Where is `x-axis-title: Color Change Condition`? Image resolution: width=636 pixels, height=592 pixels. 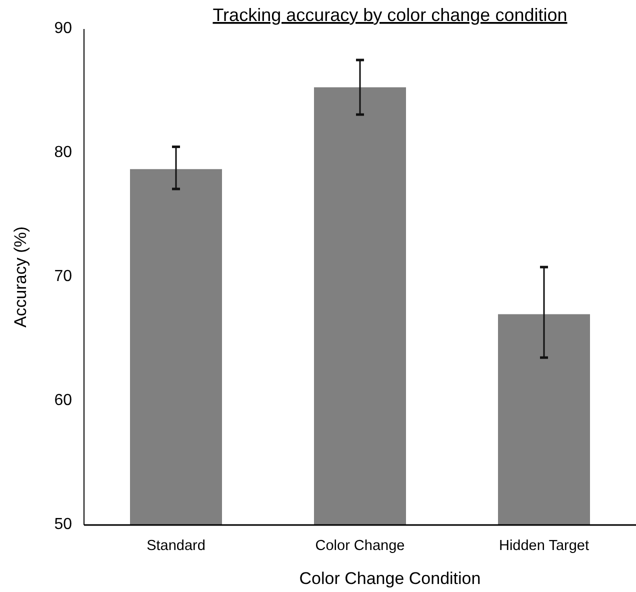
x-axis-title: Color Change Condition is located at coordinates (390, 578).